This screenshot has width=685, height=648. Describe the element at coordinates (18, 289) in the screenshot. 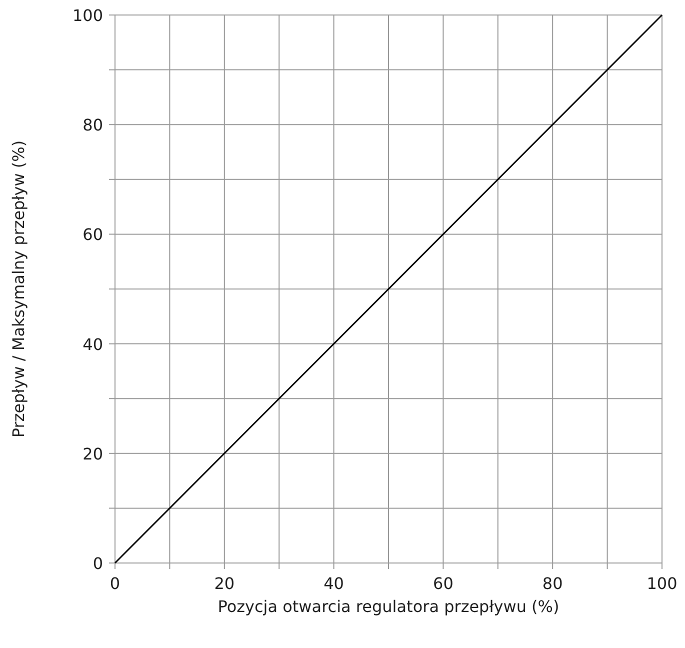

I see `y-axis-title: Przepływ / Maksymalny przepływ (%)` at that location.